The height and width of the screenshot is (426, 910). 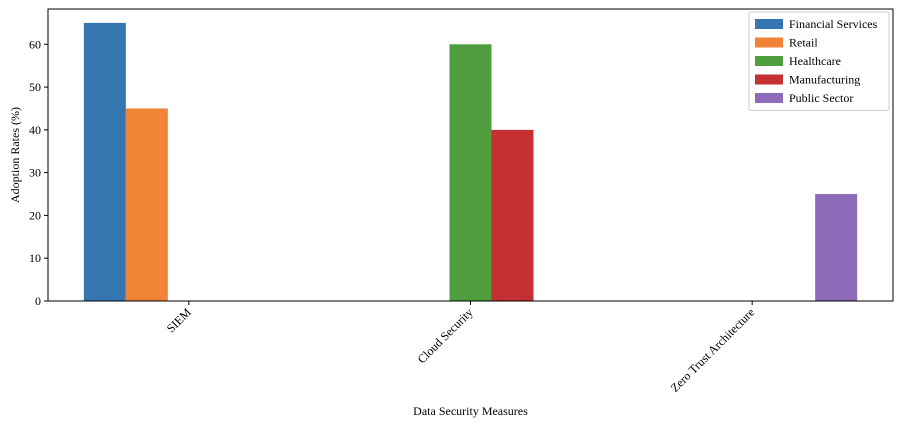 What do you see at coordinates (15, 155) in the screenshot?
I see `y-axis-label: Adoption Rates (%)` at bounding box center [15, 155].